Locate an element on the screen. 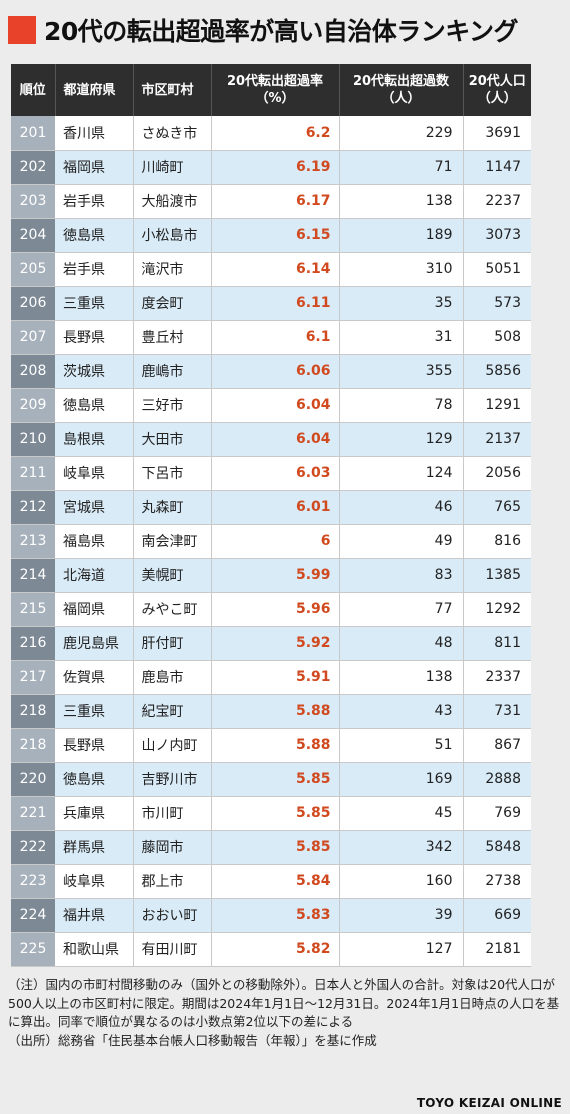  outflow-count-cell: 310 is located at coordinates (401, 269).